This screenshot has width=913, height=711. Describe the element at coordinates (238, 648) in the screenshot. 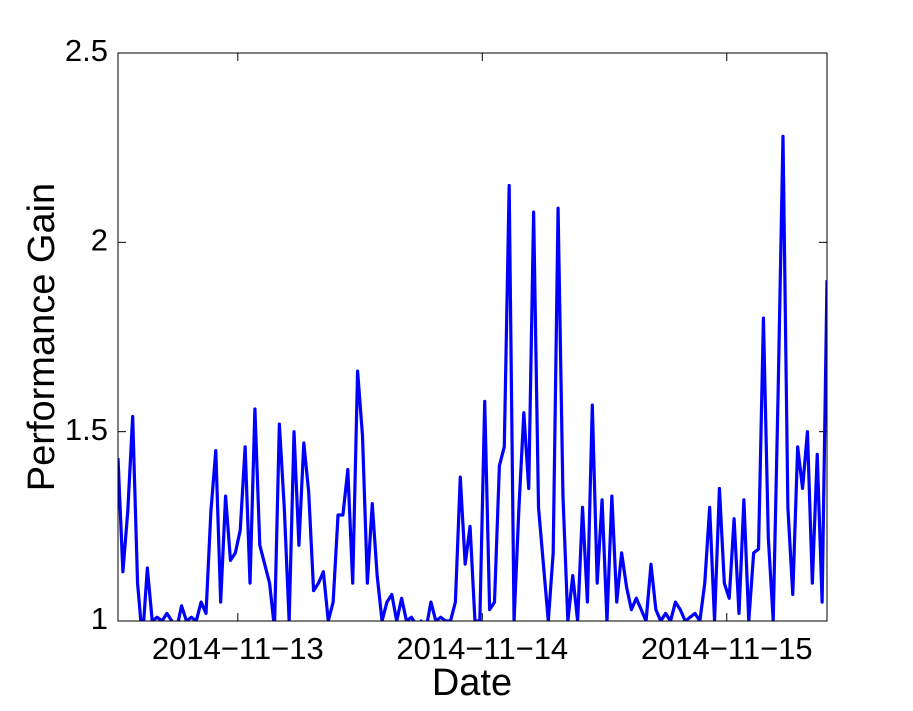

I see `x-tick-label: 2014−11−13` at that location.